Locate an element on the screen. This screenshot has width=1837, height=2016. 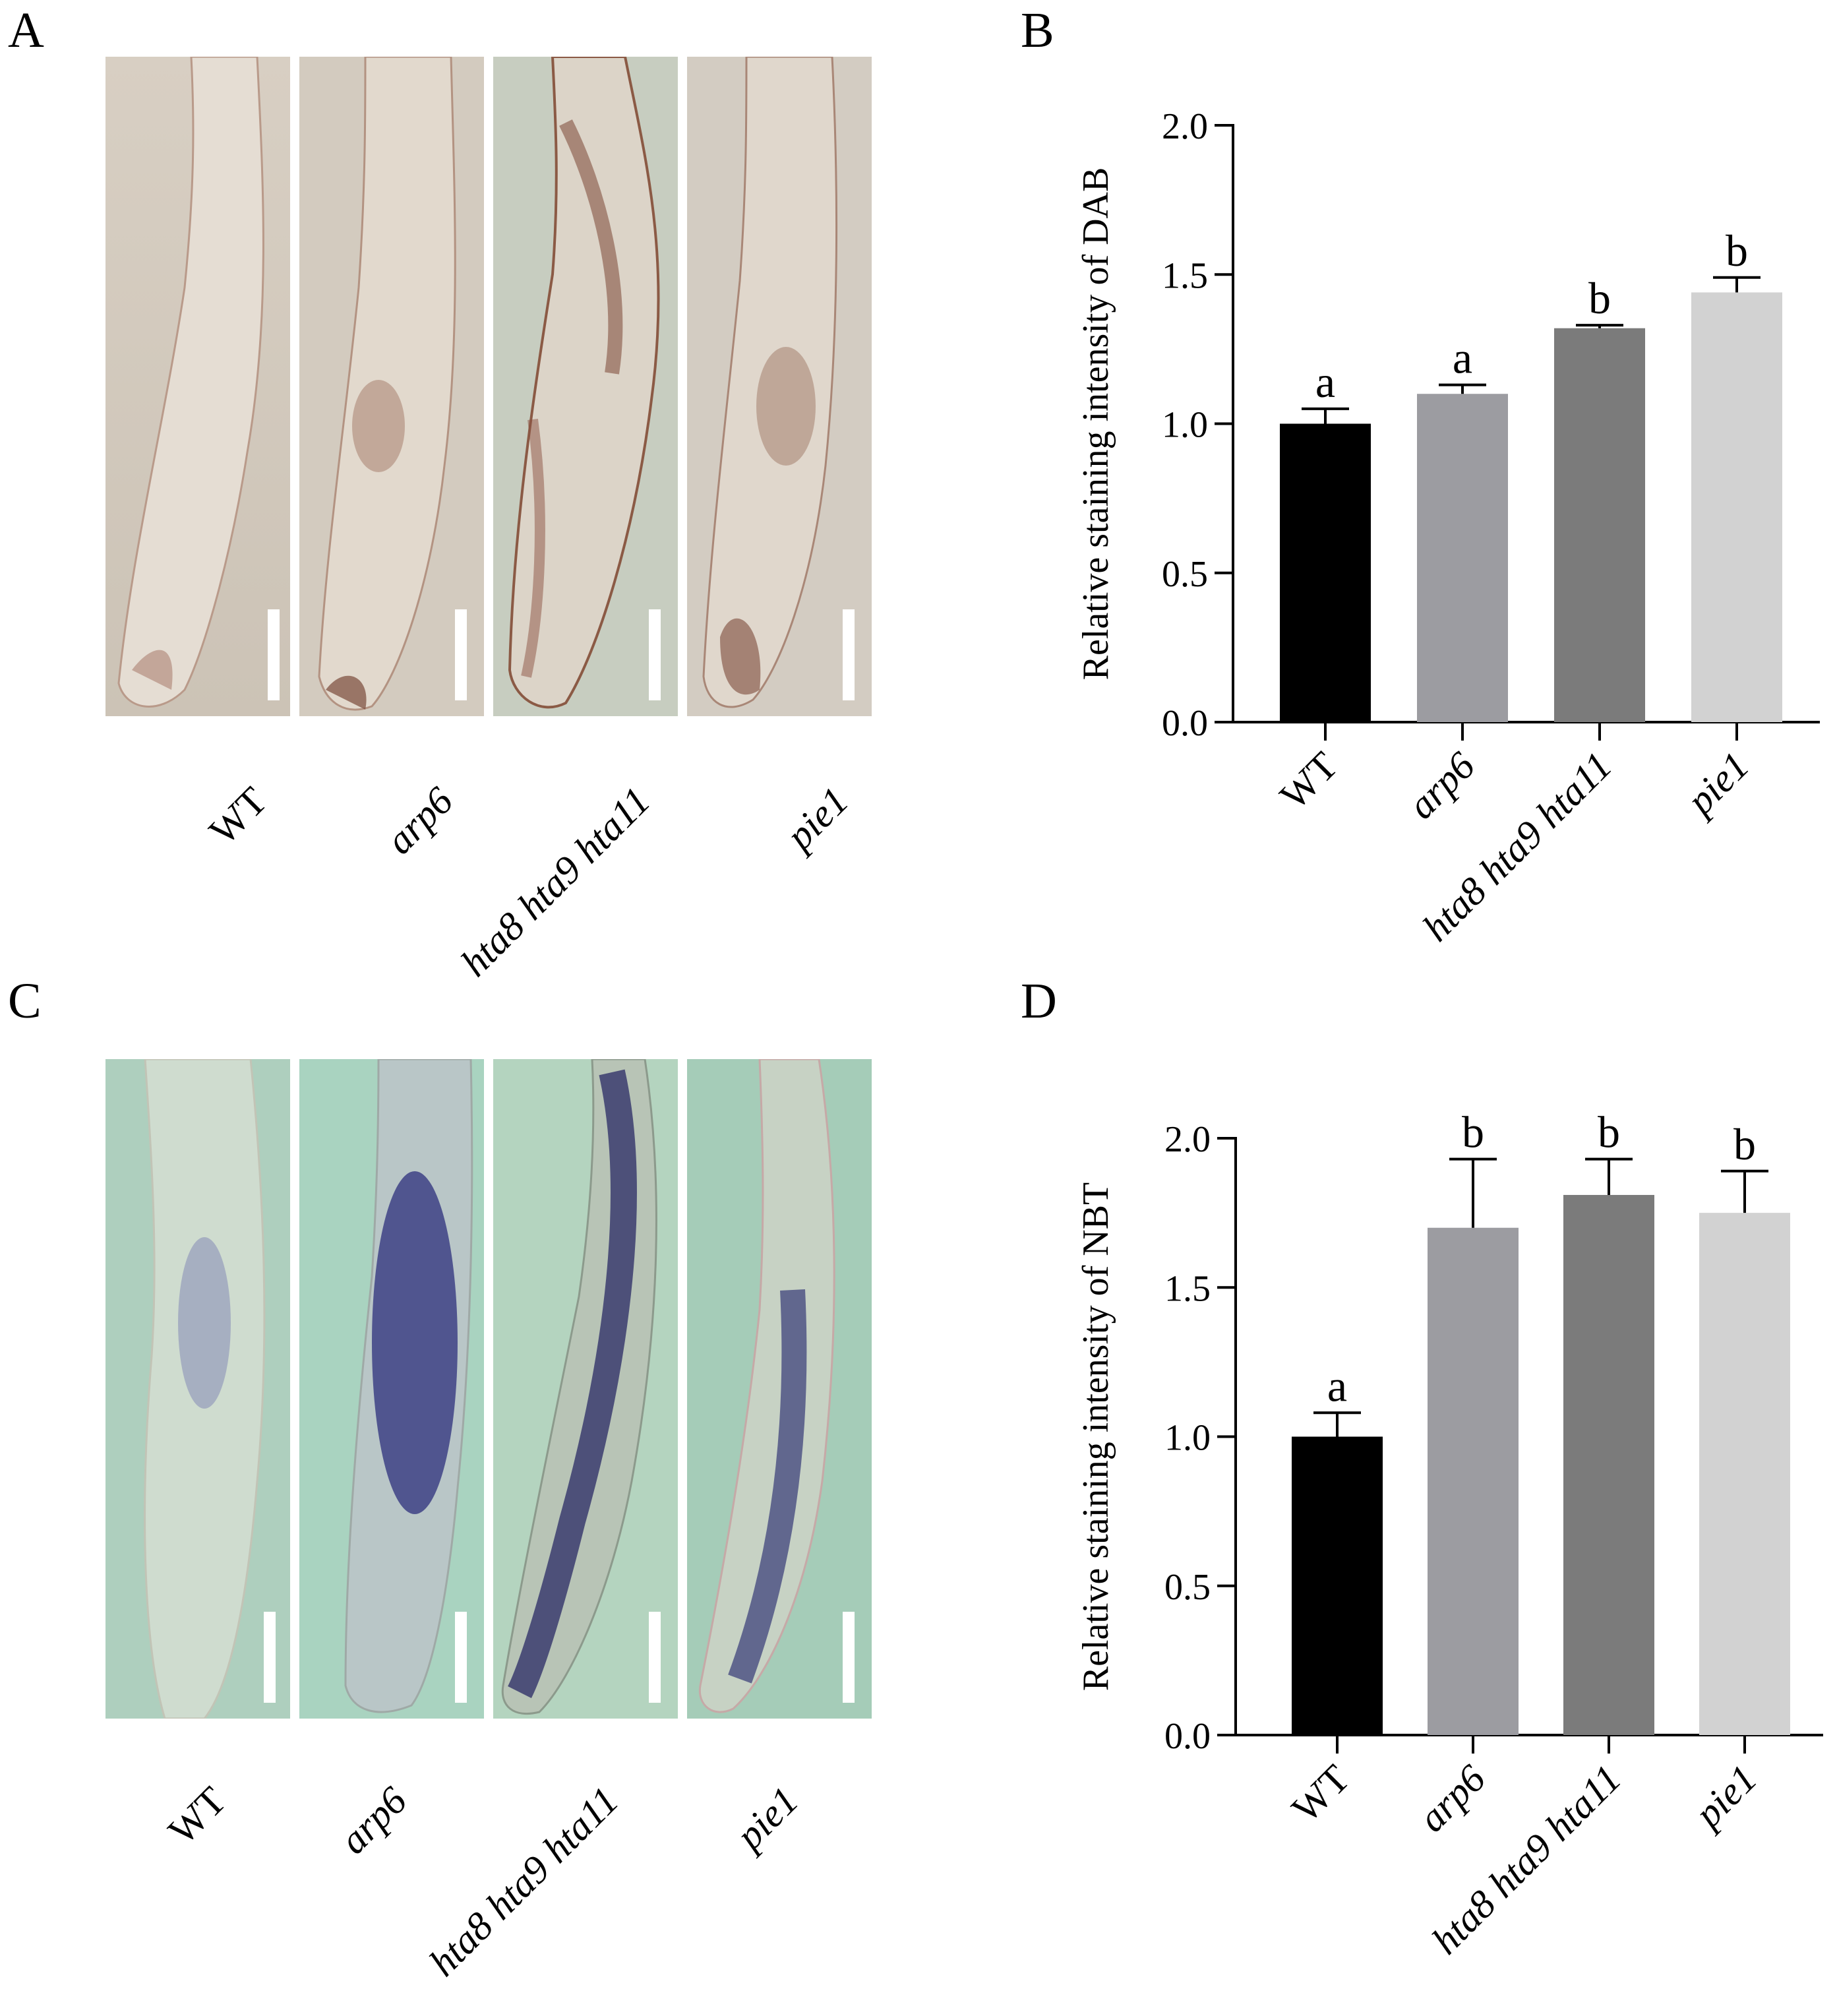
panel-letter-b: B is located at coordinates (1037, 31).